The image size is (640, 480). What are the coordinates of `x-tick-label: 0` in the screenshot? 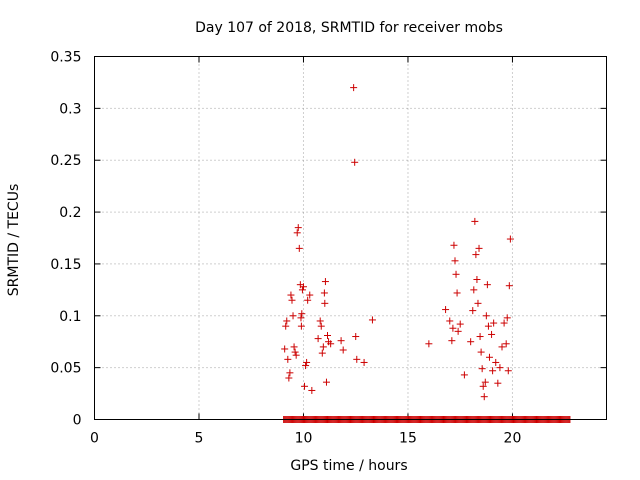 It's located at (94, 439).